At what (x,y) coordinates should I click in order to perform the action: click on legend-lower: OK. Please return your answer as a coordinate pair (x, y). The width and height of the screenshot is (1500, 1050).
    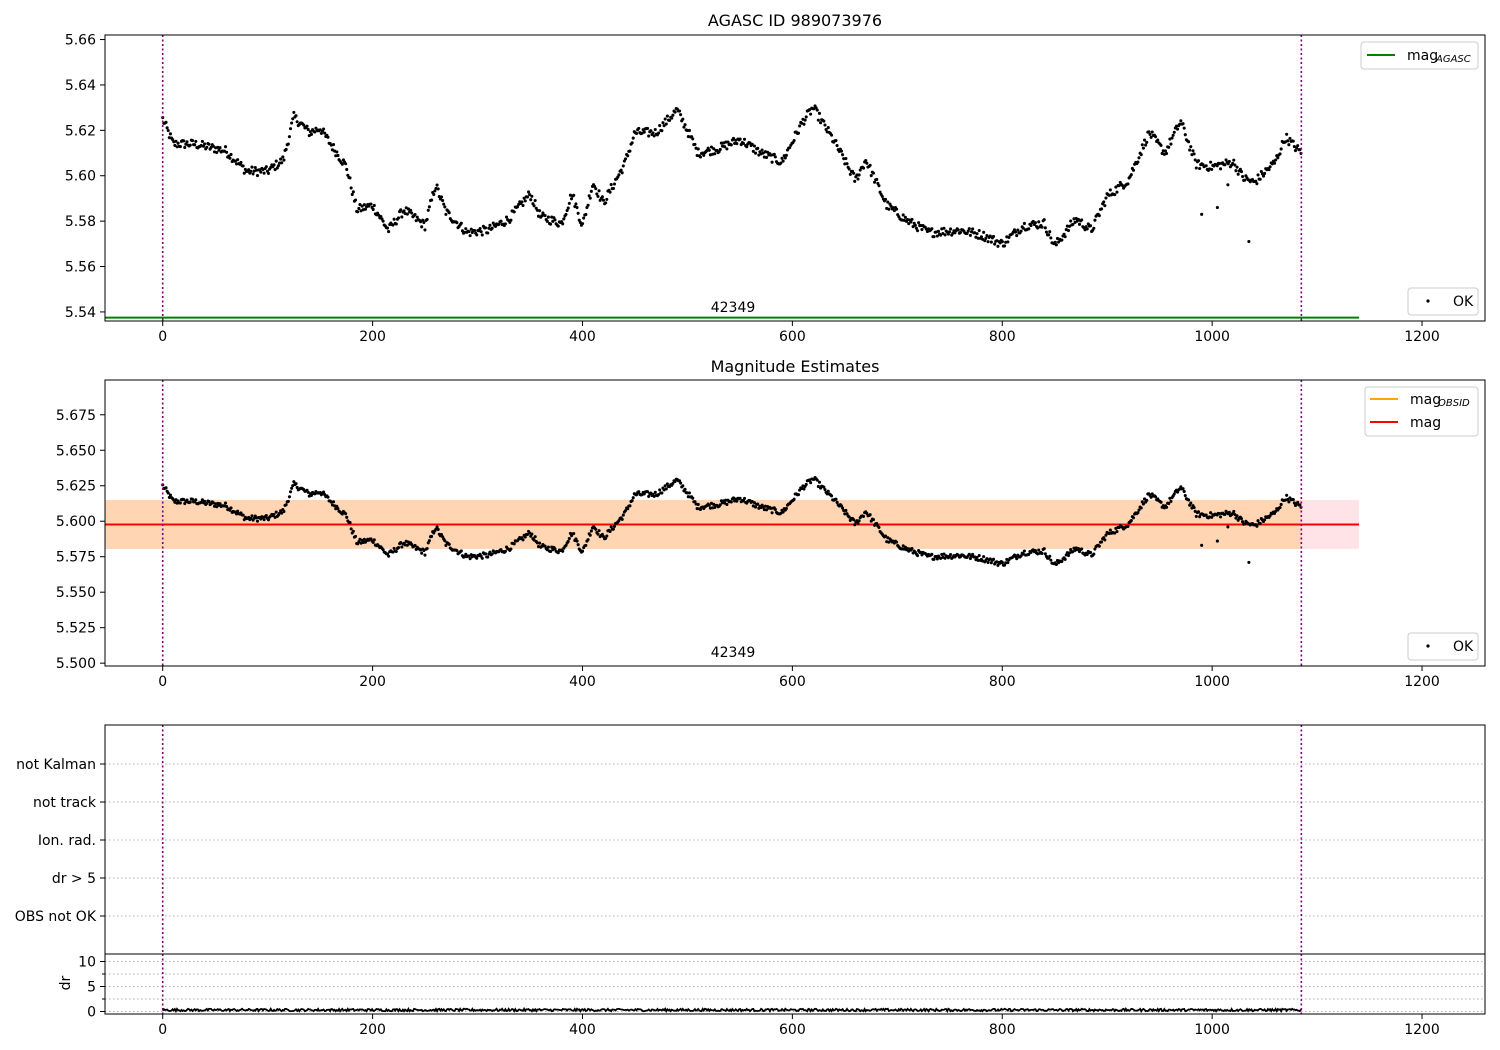
    Looking at the image, I should click on (1443, 301).